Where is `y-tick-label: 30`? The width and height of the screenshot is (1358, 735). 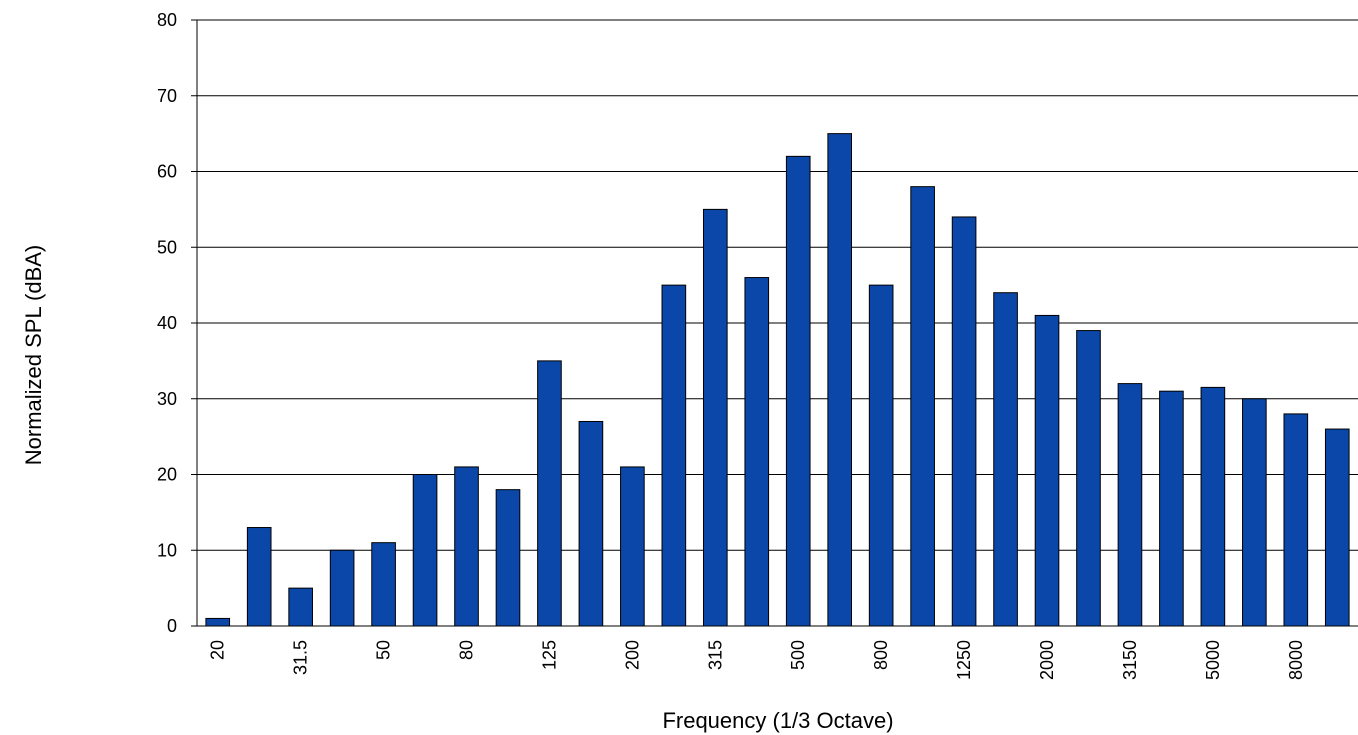 y-tick-label: 30 is located at coordinates (167, 399).